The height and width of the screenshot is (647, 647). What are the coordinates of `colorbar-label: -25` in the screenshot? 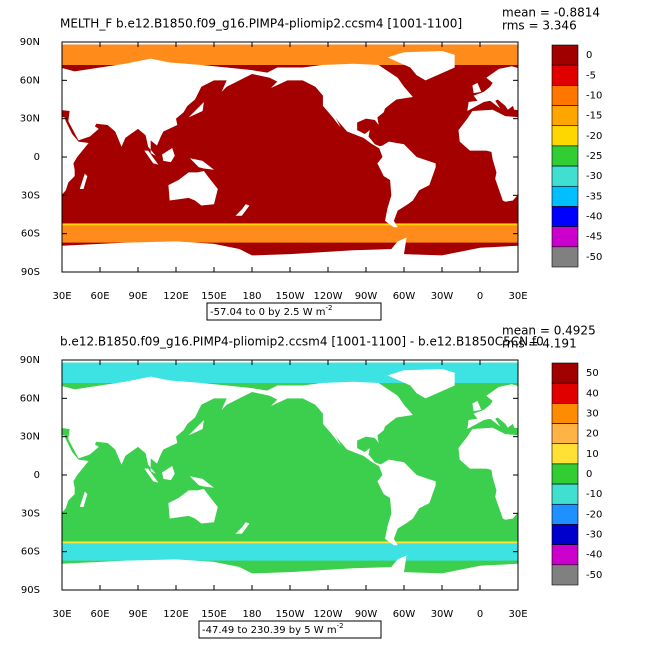 It's located at (594, 156).